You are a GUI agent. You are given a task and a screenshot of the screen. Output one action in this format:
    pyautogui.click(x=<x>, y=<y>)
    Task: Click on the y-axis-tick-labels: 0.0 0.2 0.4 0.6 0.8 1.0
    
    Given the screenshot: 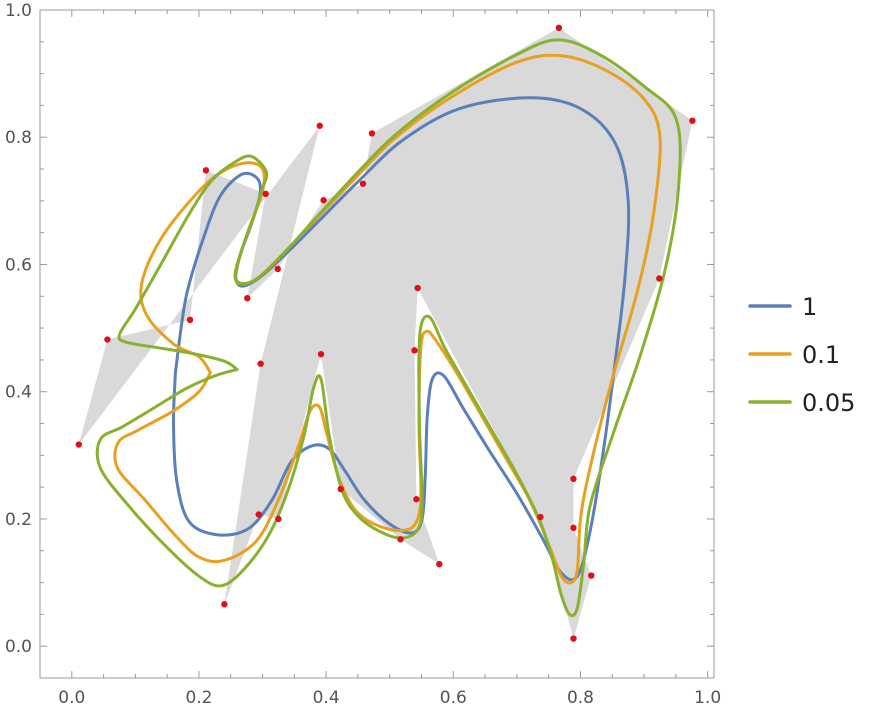 What is the action you would take?
    pyautogui.click(x=18, y=329)
    